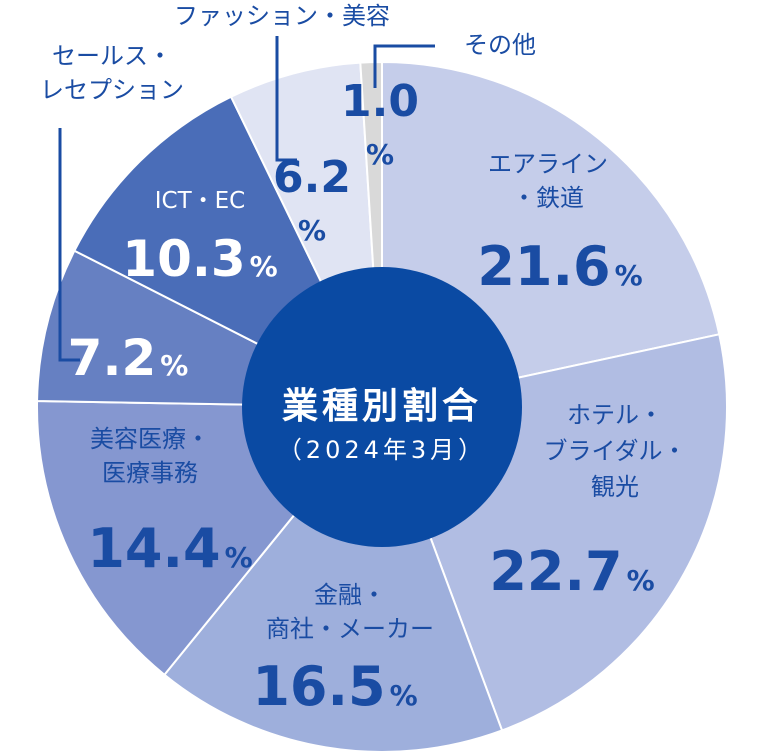 The image size is (762, 755). Describe the element at coordinates (286, 99) in the screenshot. I see `leader-line-fashion` at that location.